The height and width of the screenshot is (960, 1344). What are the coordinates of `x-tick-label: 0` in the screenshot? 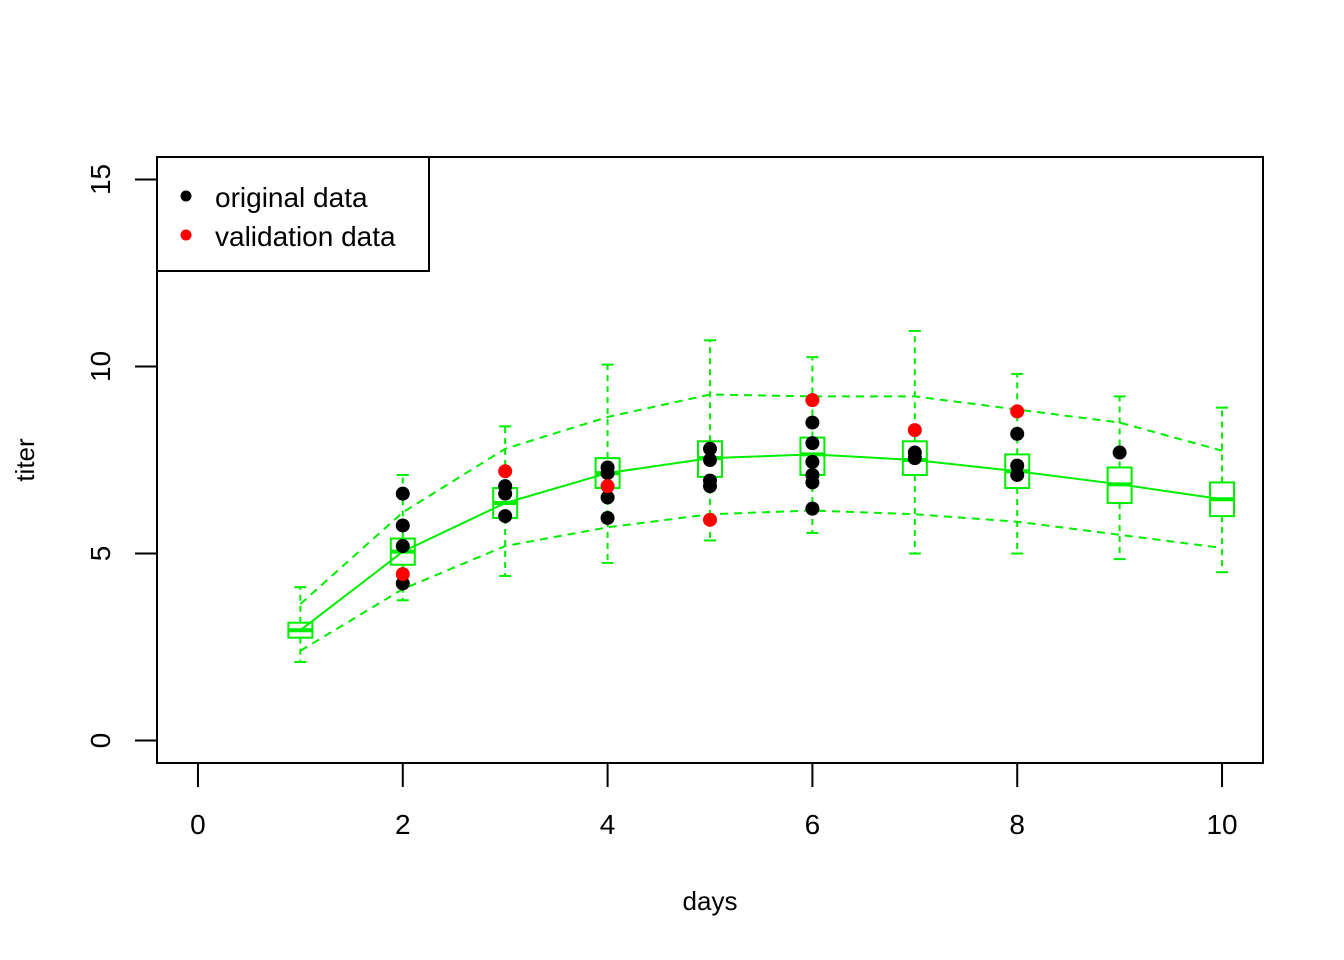 It's located at (198, 824).